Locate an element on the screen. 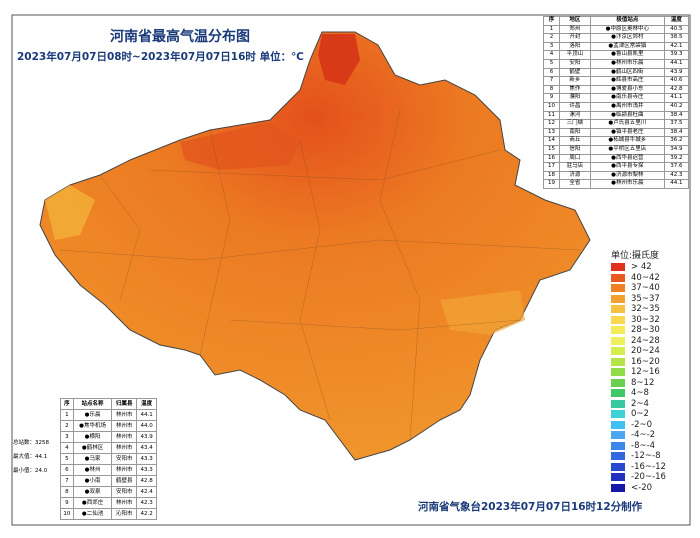  table-row: 8 ●双泉 安阳市 42.4 is located at coordinates (108, 492).